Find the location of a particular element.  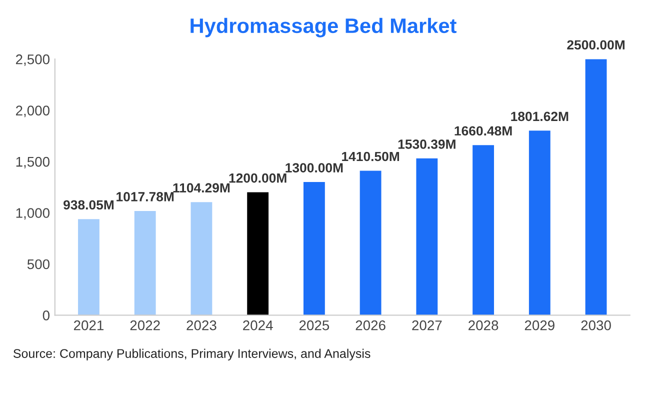

chart-title: Hydromassage Bed Market is located at coordinates (323, 28).